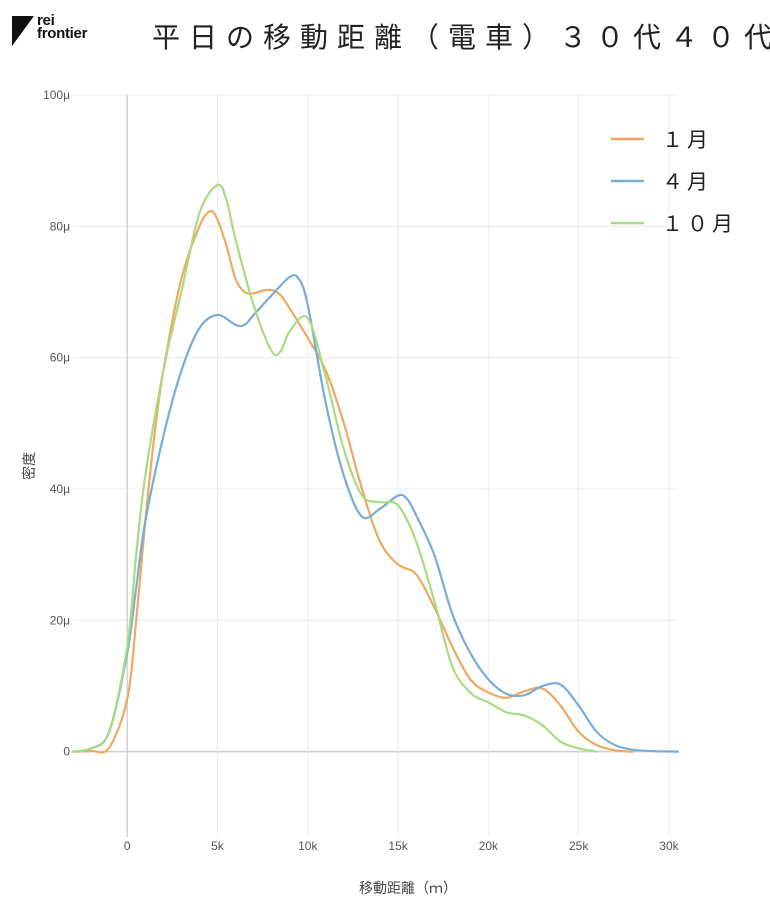 The image size is (770, 907). I want to click on chart-title: 平日の移動距離（電車）３０代４０代, so click(461, 37).